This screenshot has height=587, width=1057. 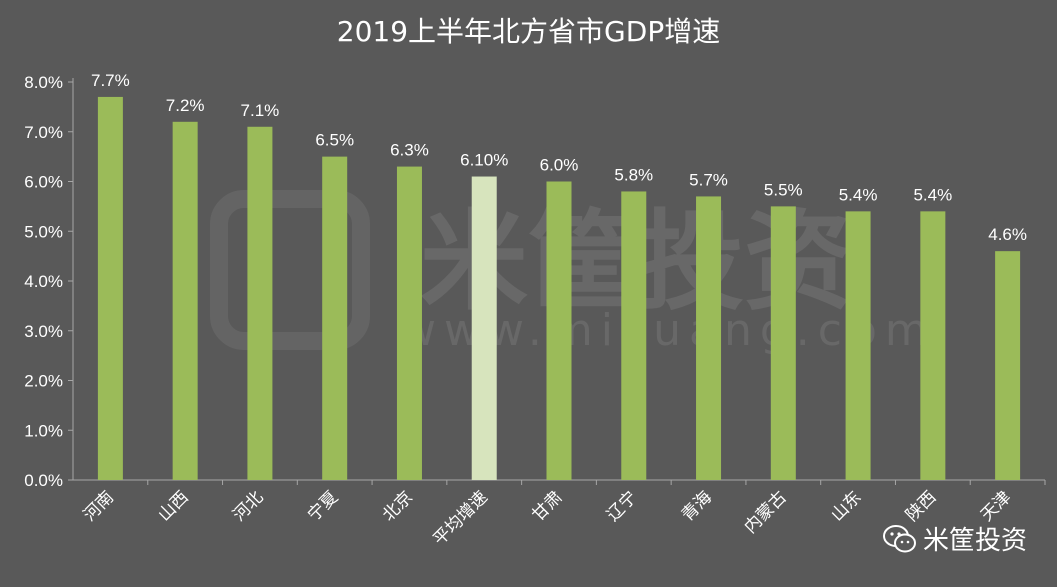 What do you see at coordinates (110, 80) in the screenshot?
I see `data-label: 7.7%` at bounding box center [110, 80].